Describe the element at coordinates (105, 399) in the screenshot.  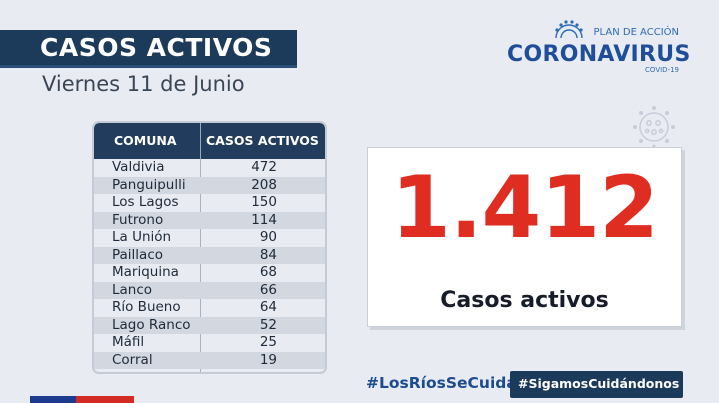
I see `flag-stripe-red` at that location.